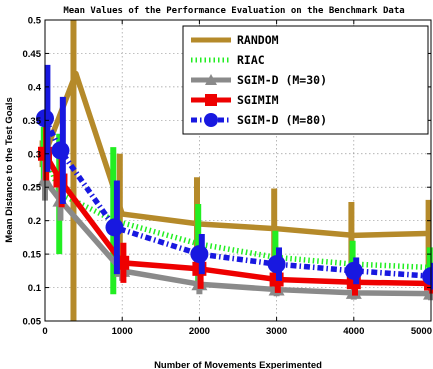 This screenshot has width=433, height=369. I want to click on legend-item: SGIMIM, so click(235, 100).